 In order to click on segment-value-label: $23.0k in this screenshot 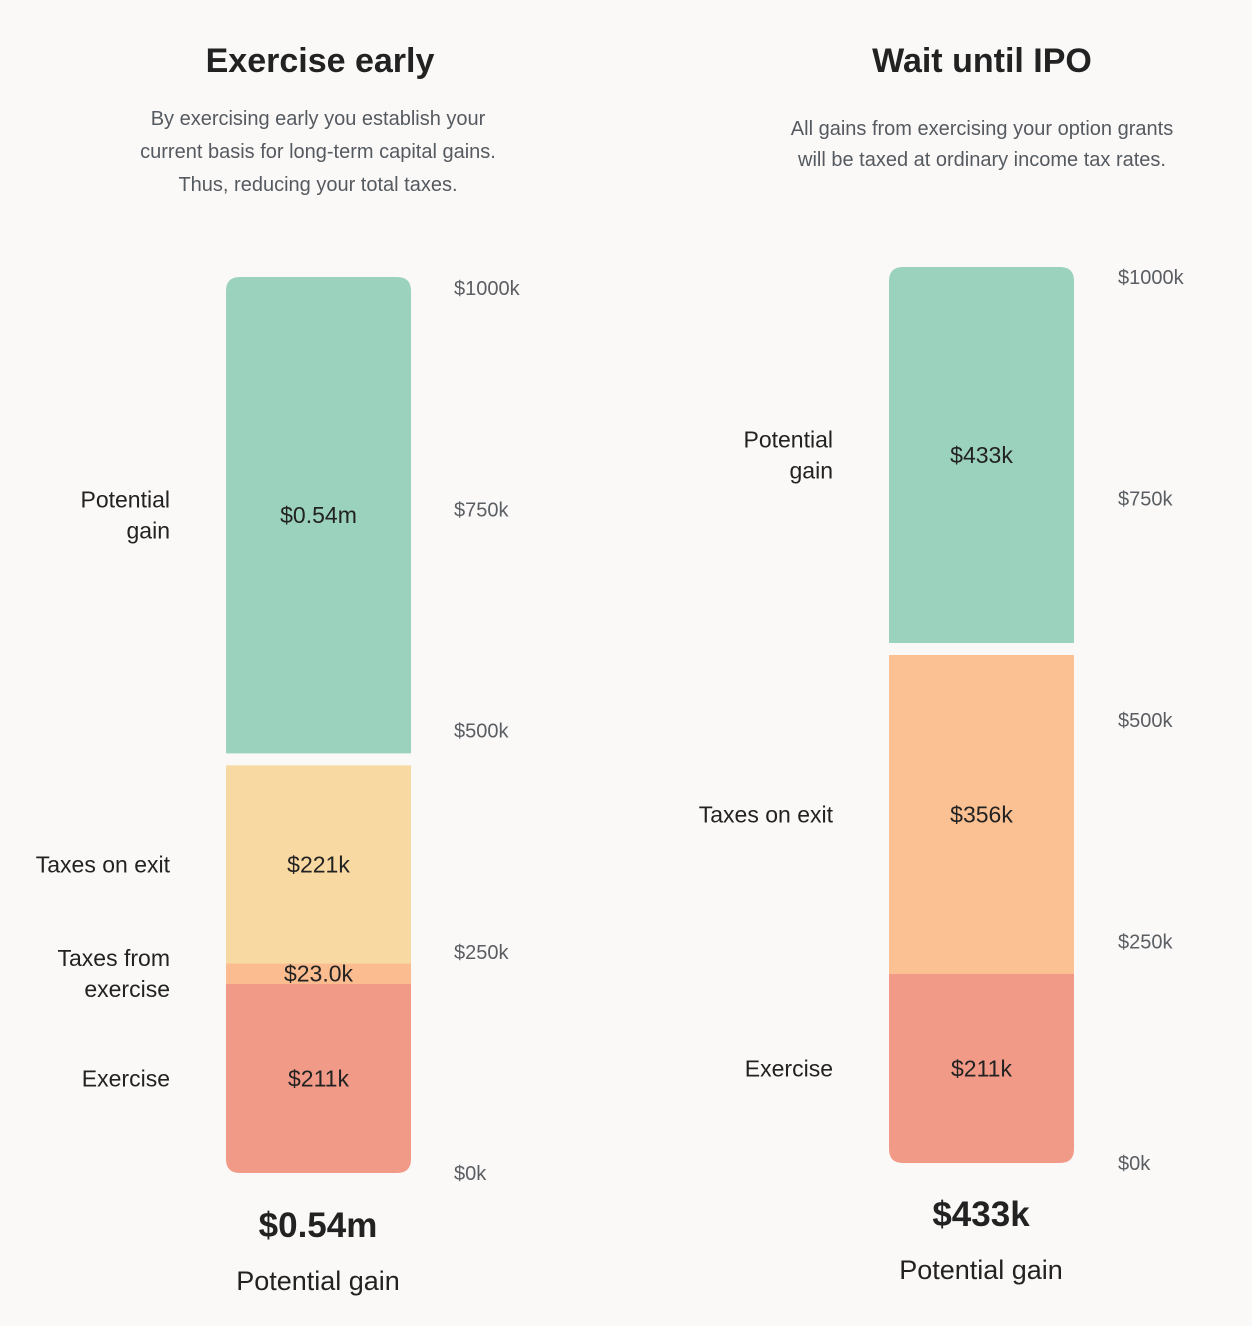, I will do `click(319, 974)`.